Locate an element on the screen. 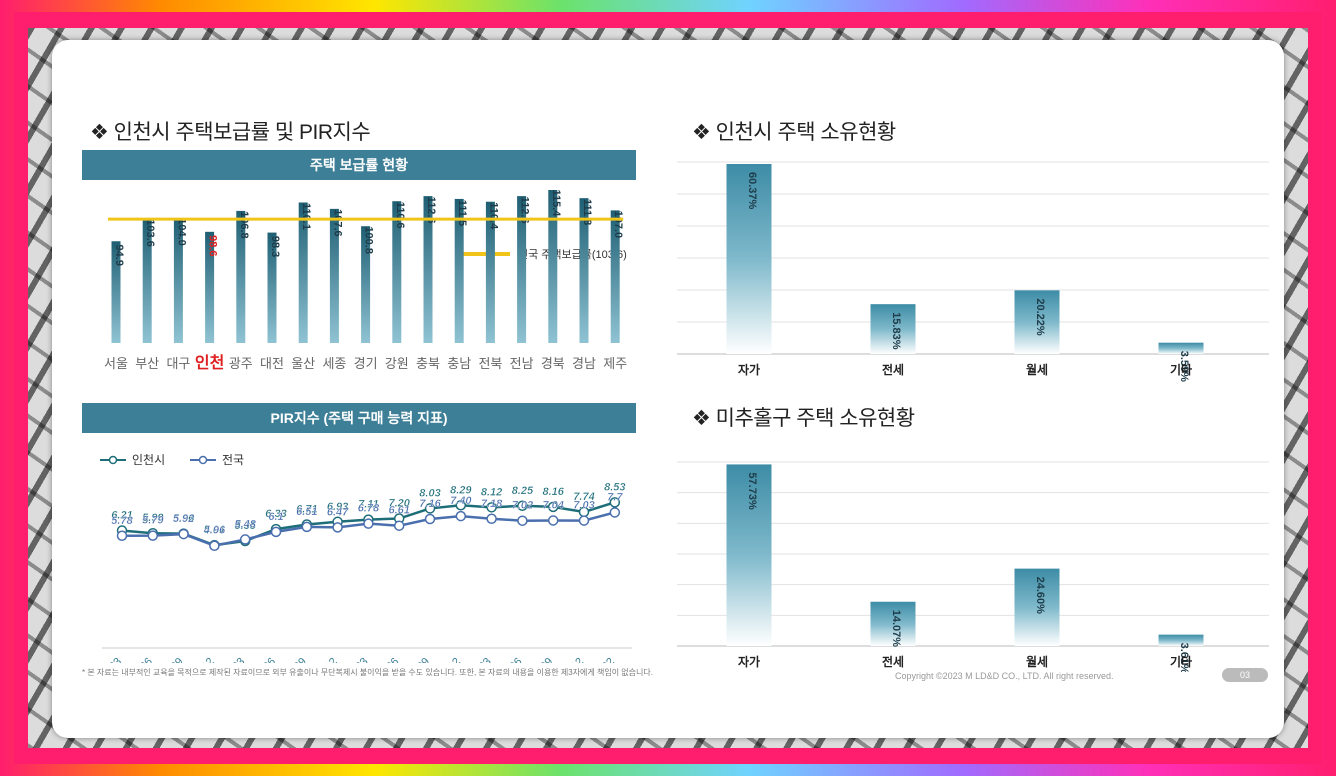 This screenshot has height=776, width=1336. supply-value-label: 98.3 is located at coordinates (275, 246).